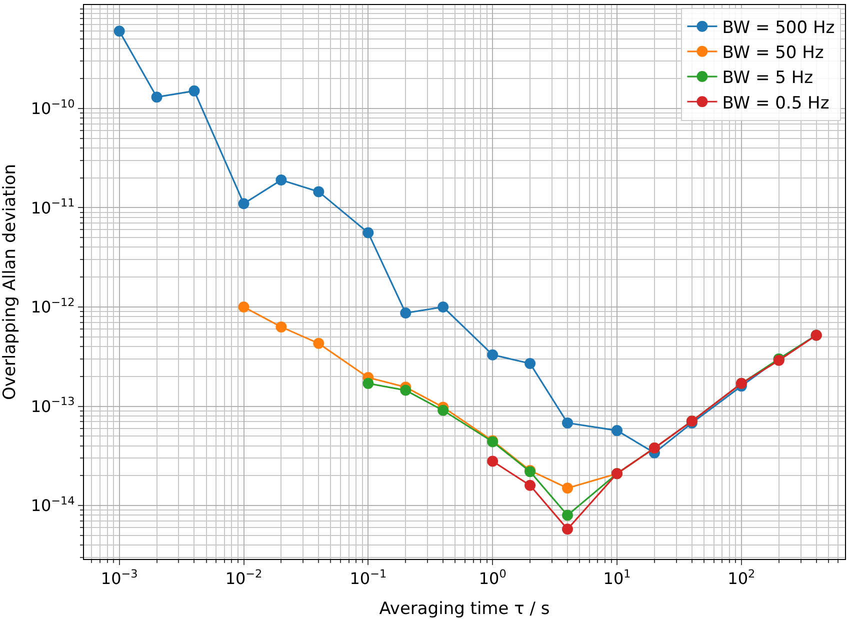 The height and width of the screenshot is (619, 850). What do you see at coordinates (773, 53) in the screenshot?
I see `legend-label: BW = 50 Hz` at bounding box center [773, 53].